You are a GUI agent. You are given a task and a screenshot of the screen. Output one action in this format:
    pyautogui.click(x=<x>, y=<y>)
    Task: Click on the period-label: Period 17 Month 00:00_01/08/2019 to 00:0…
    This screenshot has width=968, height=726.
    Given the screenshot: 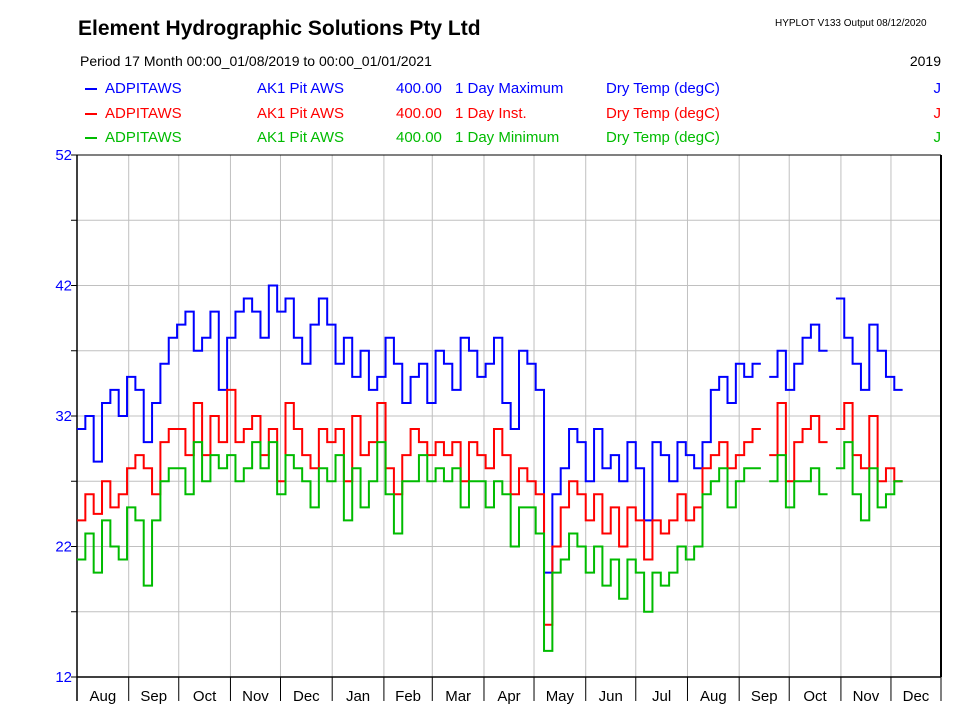 What is the action you would take?
    pyautogui.click(x=256, y=61)
    